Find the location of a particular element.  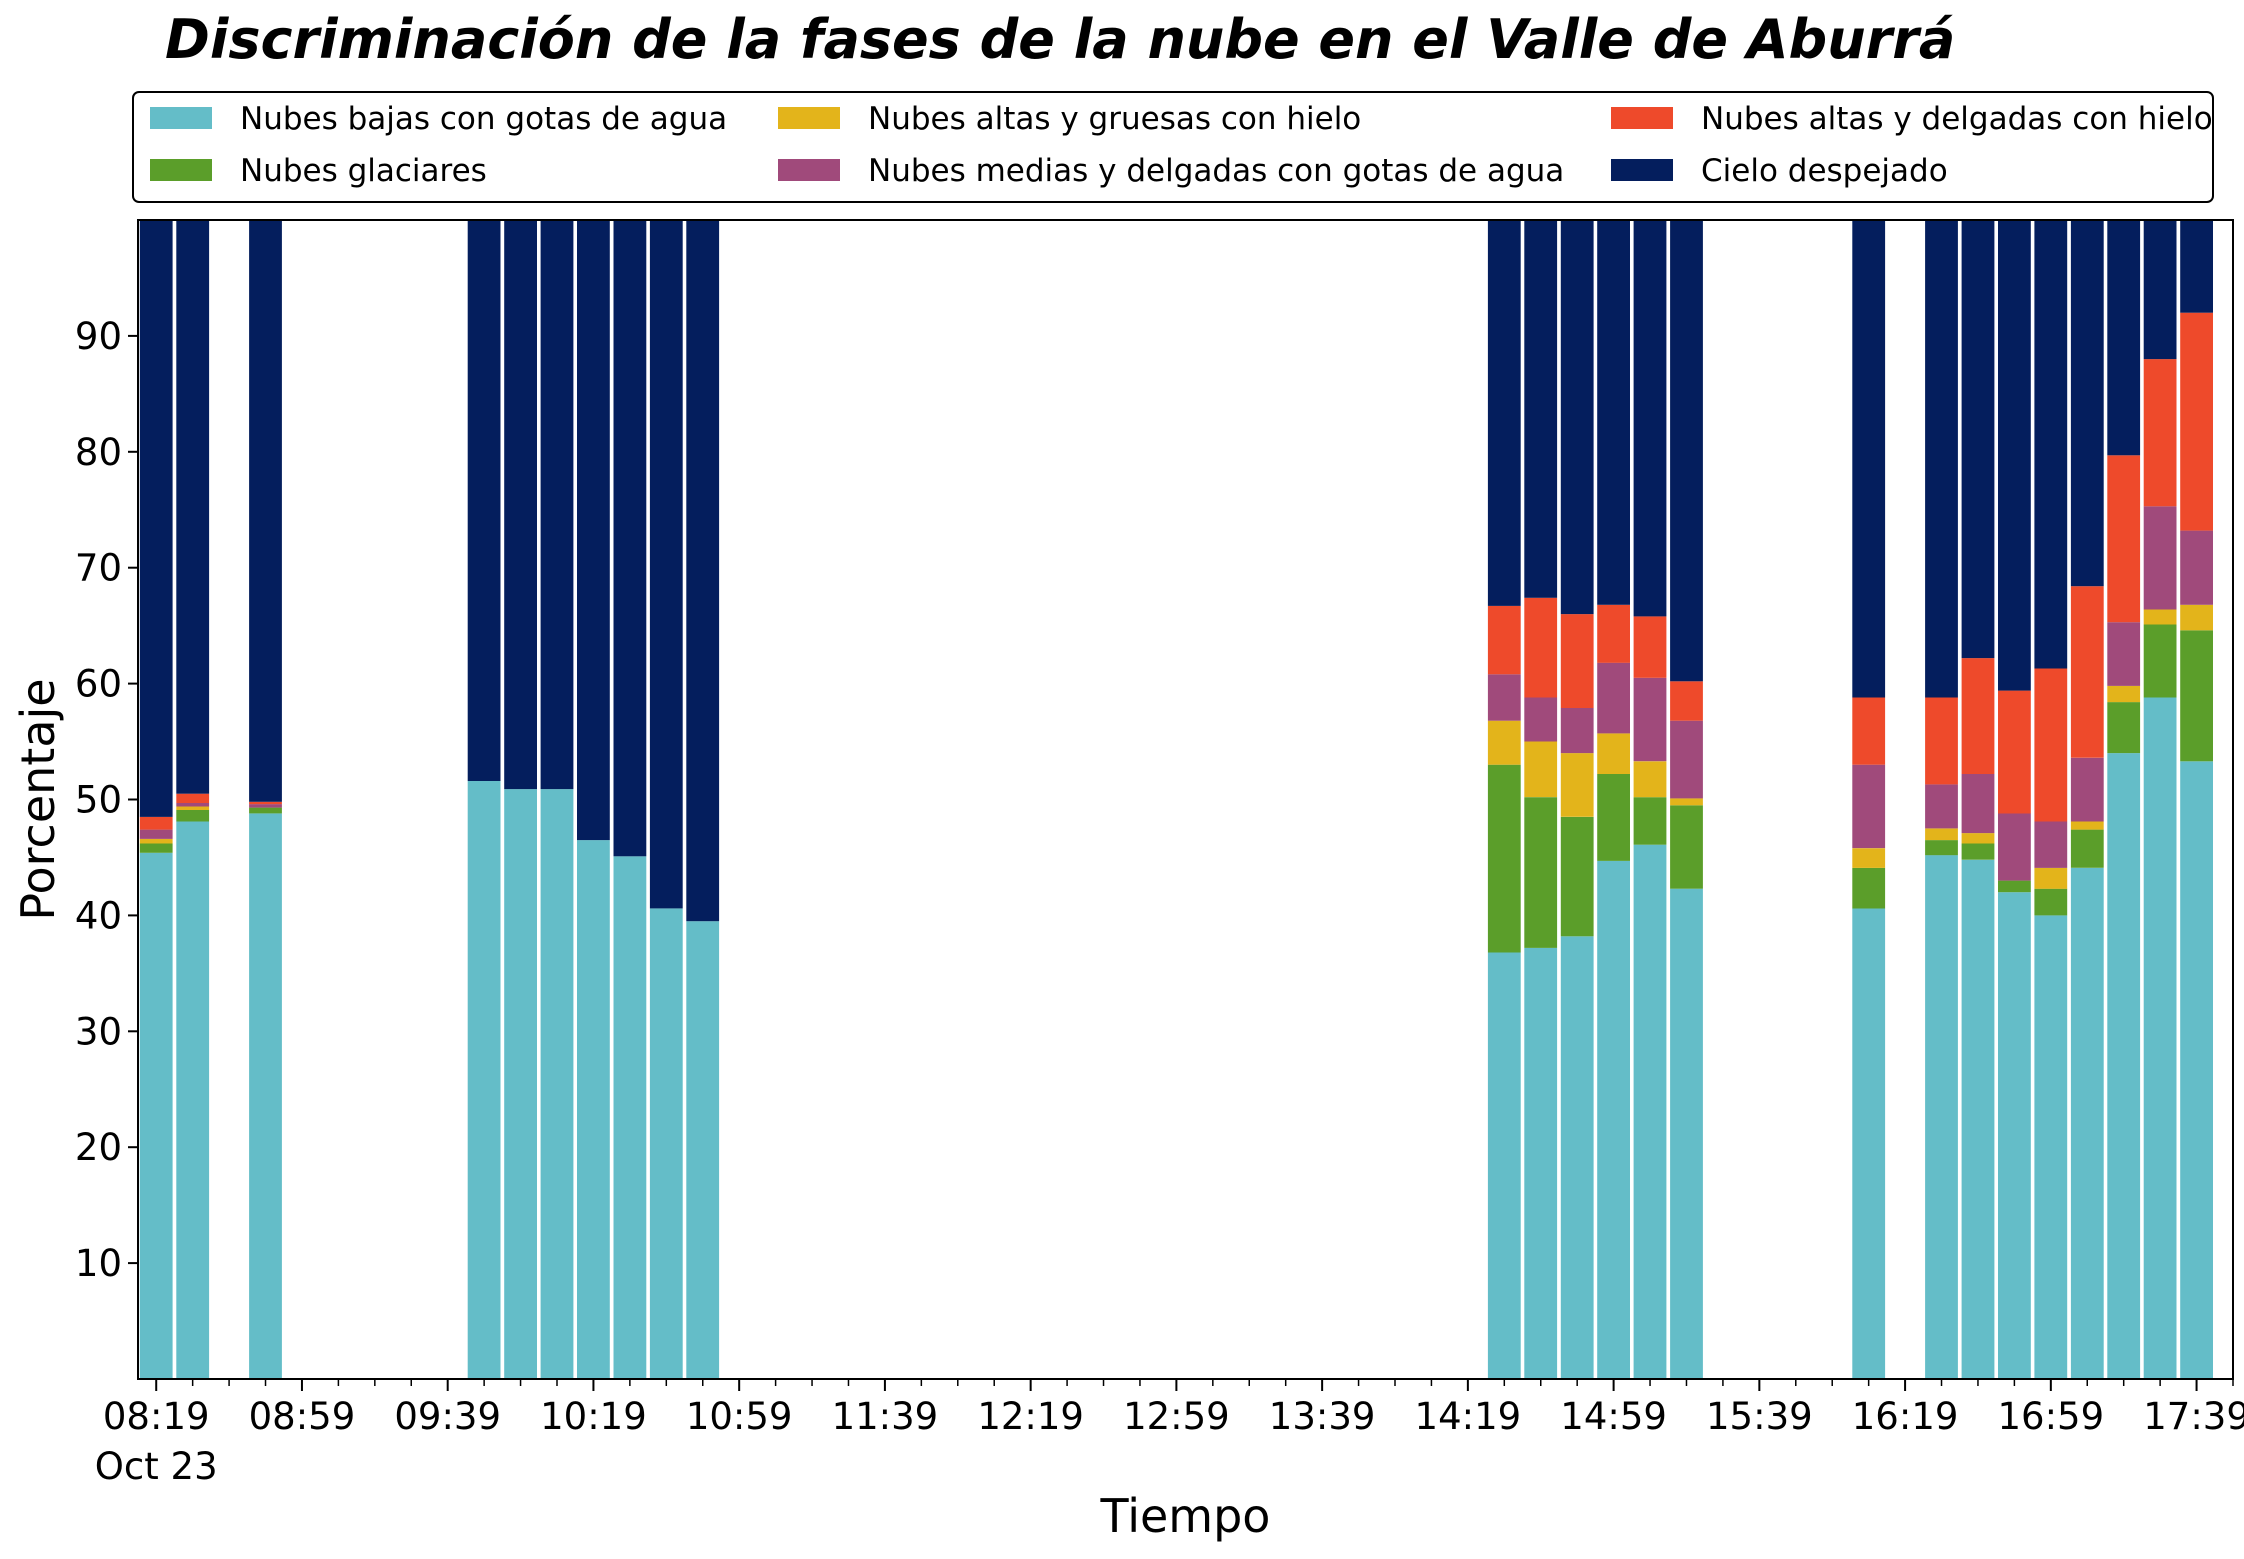

bar-segment-0849-s3 is located at coordinates (265, 806).